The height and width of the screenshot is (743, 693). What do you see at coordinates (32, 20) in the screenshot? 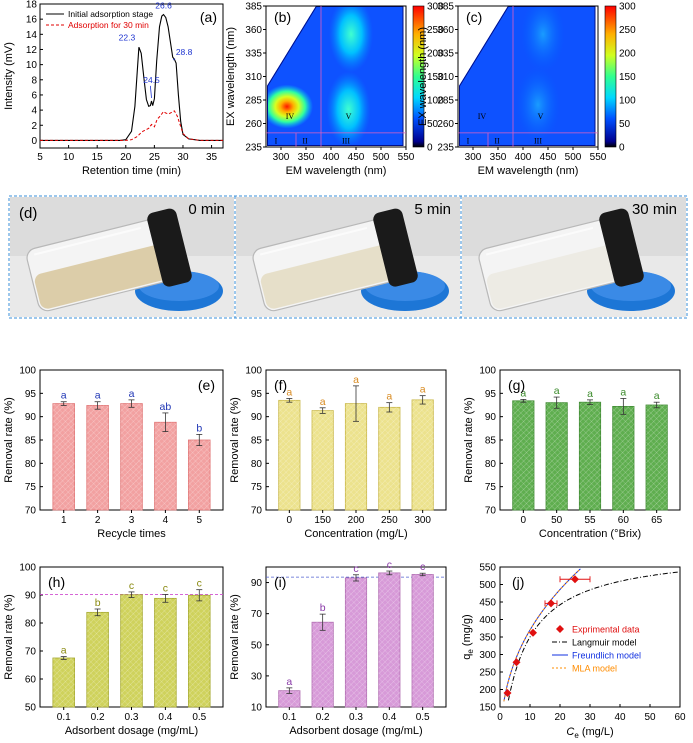
I see `chart-a-ytick-label: 16` at bounding box center [32, 20].